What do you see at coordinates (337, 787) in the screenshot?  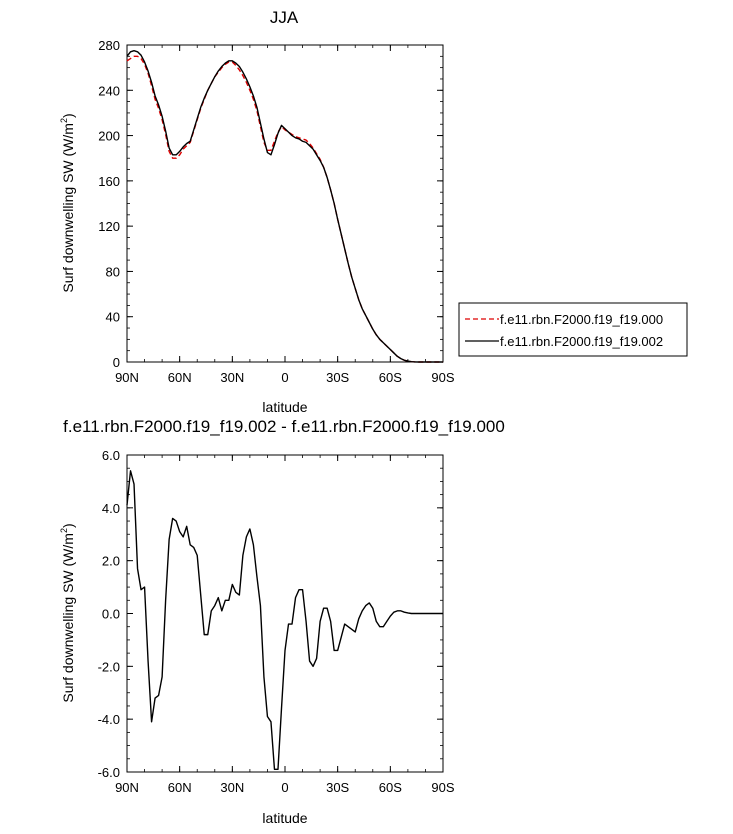 I see `bottom-x-tick-label: 30S` at bounding box center [337, 787].